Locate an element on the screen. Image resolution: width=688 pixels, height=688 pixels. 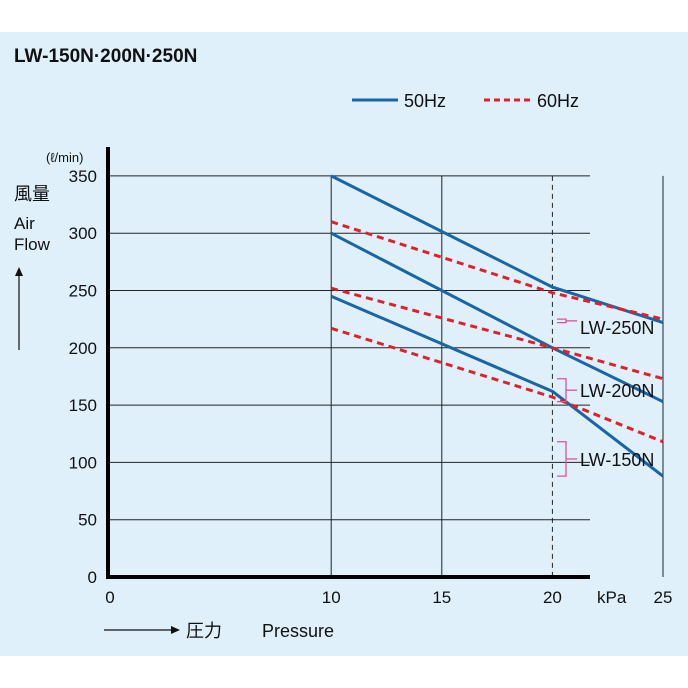
legend-60hz-label: 60Hz is located at coordinates (558, 101).